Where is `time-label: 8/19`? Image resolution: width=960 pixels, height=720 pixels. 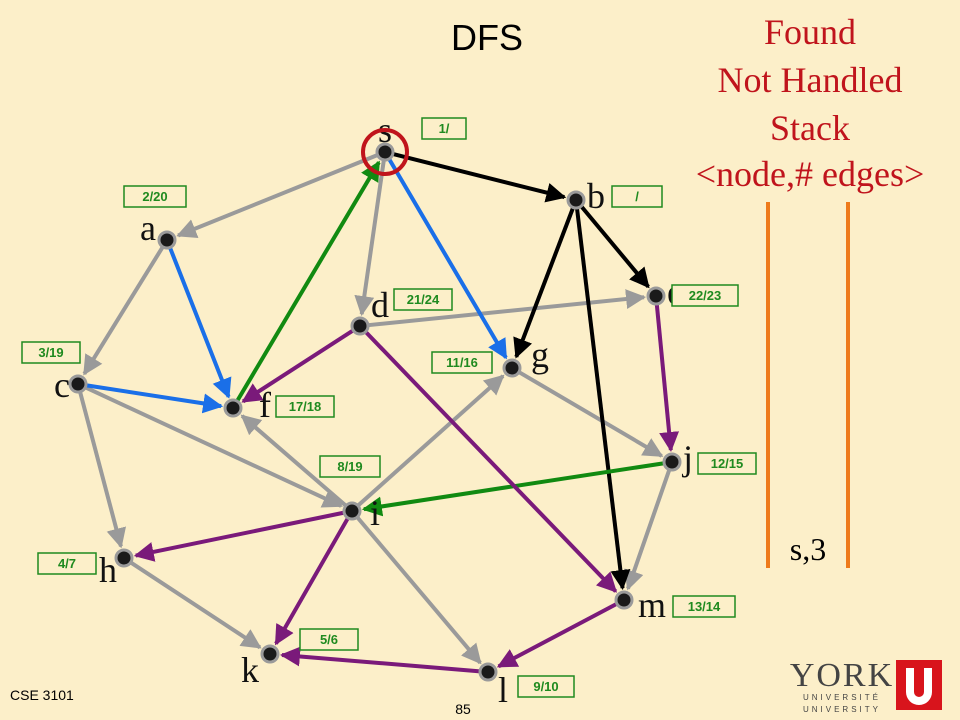
time-label: 8/19 is located at coordinates (349, 466).